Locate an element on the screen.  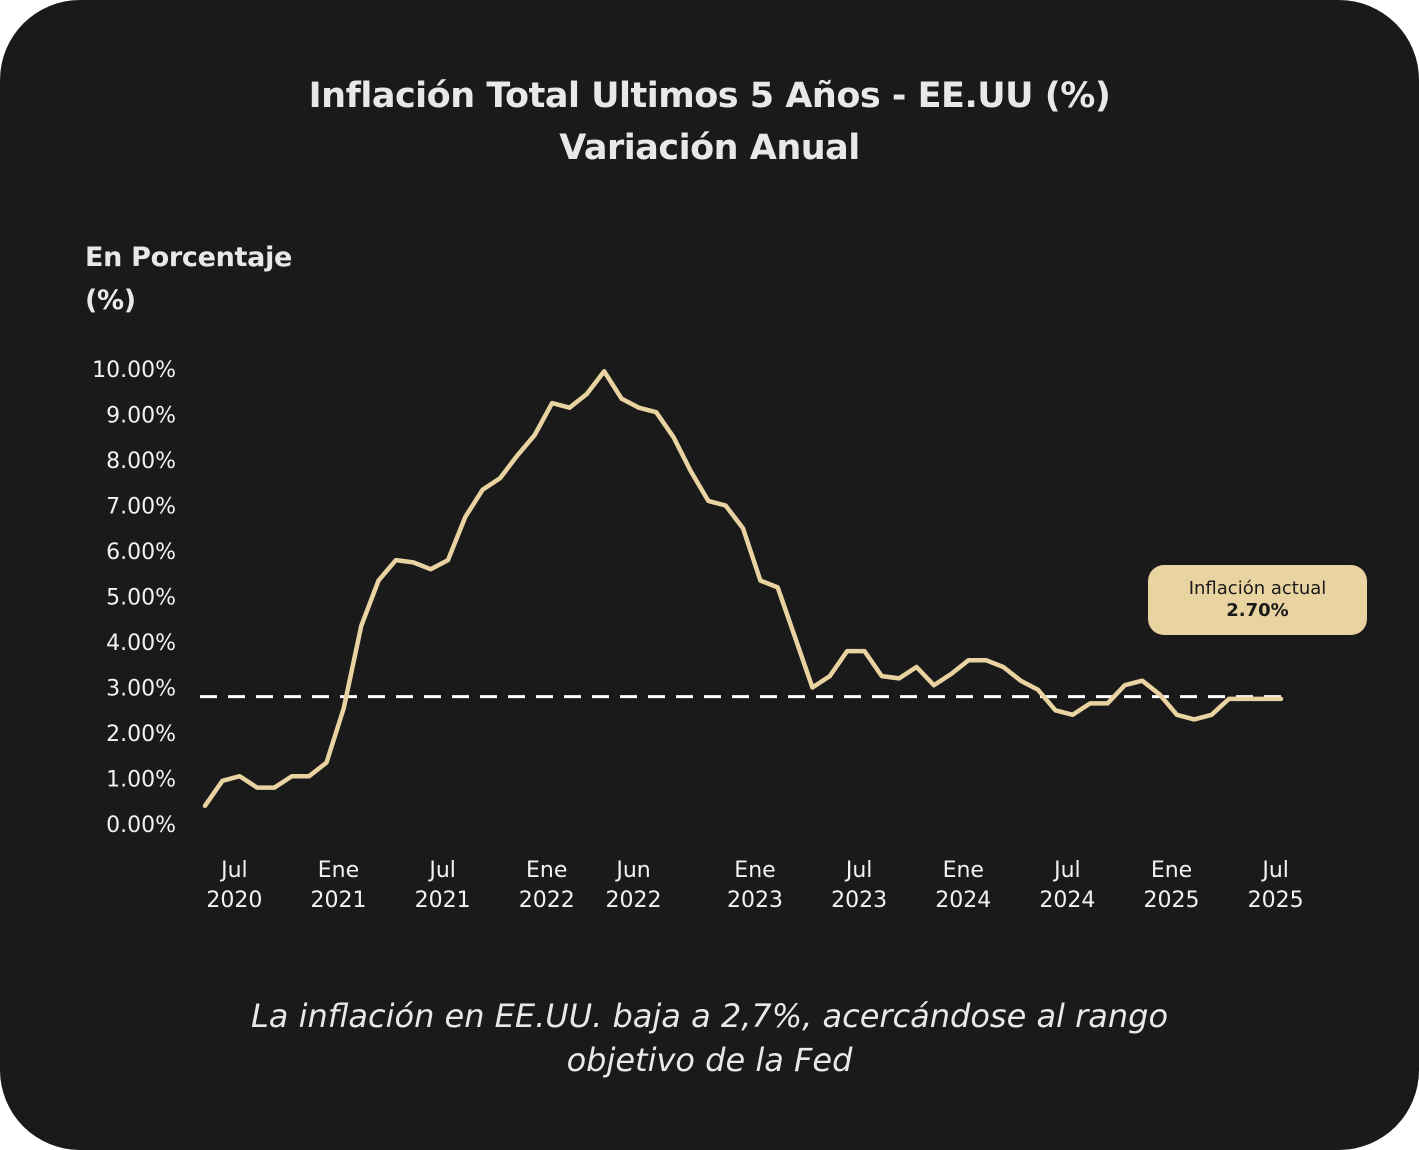
footnote-line2: objetivo de la Fed is located at coordinates (709, 1060).